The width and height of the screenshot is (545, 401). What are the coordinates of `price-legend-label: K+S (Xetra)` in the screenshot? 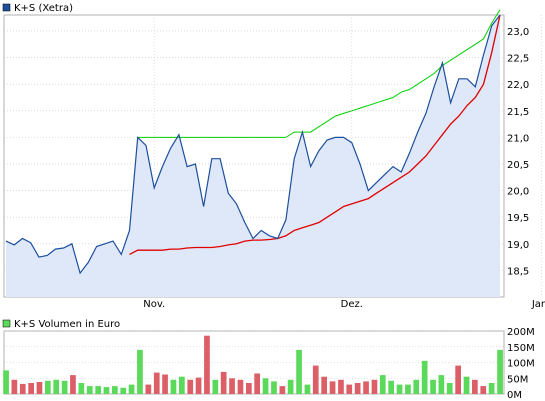 It's located at (43, 8).